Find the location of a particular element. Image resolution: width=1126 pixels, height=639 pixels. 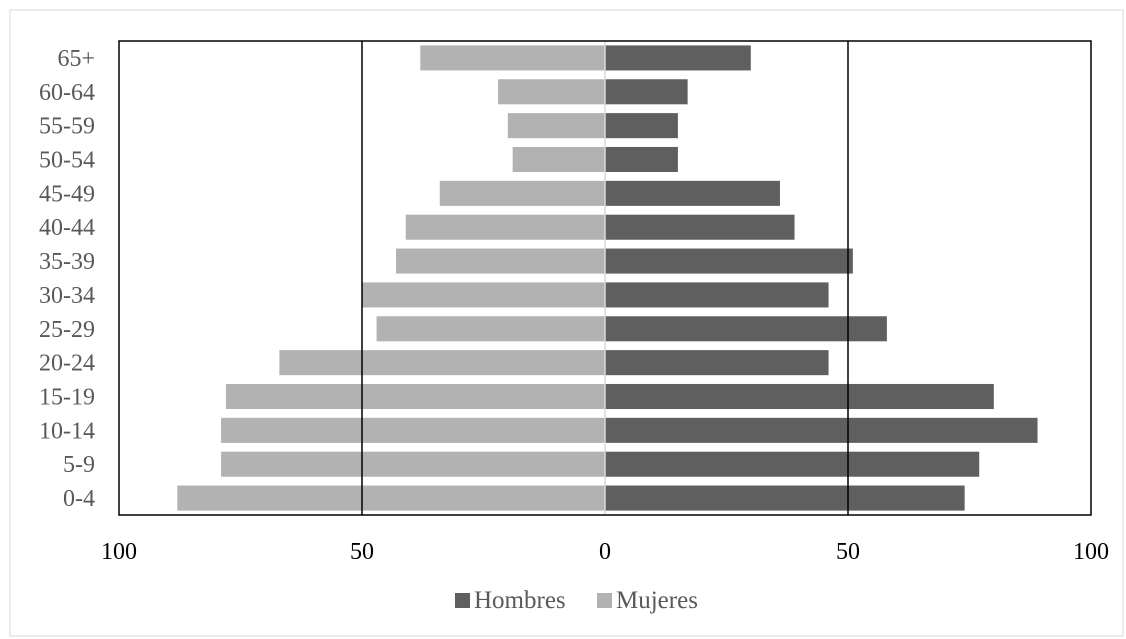

x-tick-label-3: 50 is located at coordinates (848, 552).